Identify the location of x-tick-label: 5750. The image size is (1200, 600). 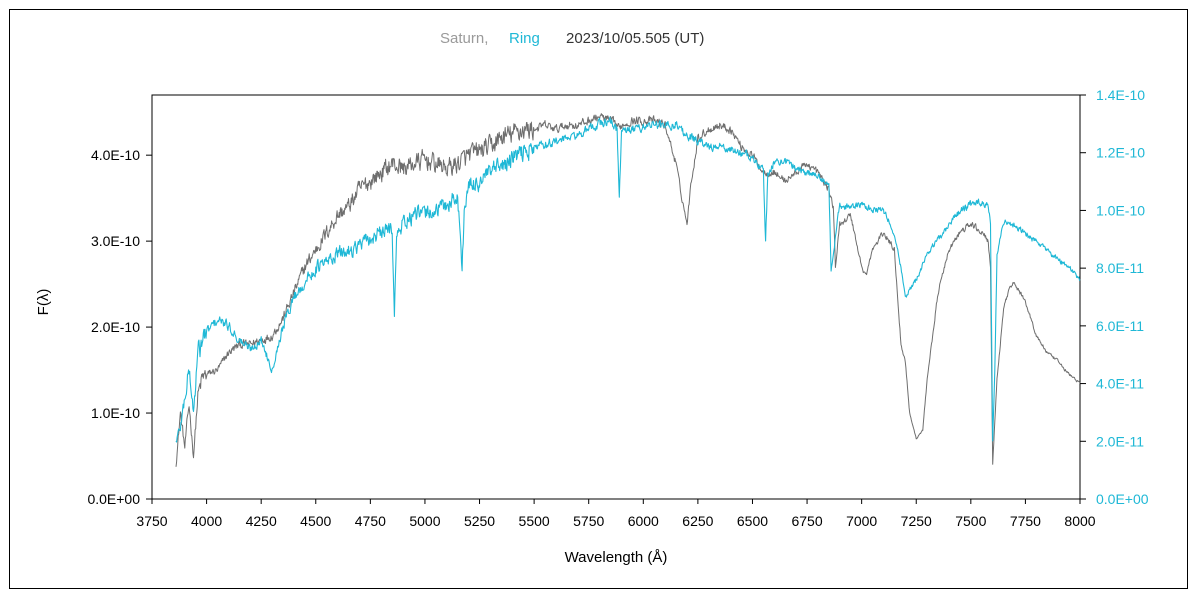
(588, 521).